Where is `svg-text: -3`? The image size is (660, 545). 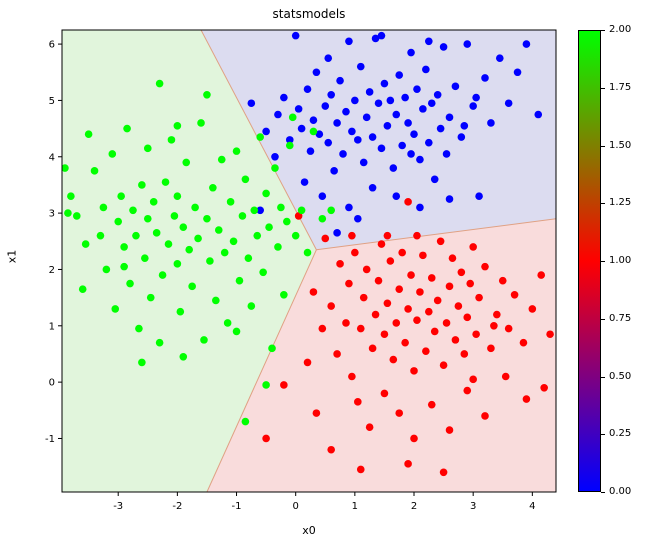
svg-text: -3 is located at coordinates (118, 506).